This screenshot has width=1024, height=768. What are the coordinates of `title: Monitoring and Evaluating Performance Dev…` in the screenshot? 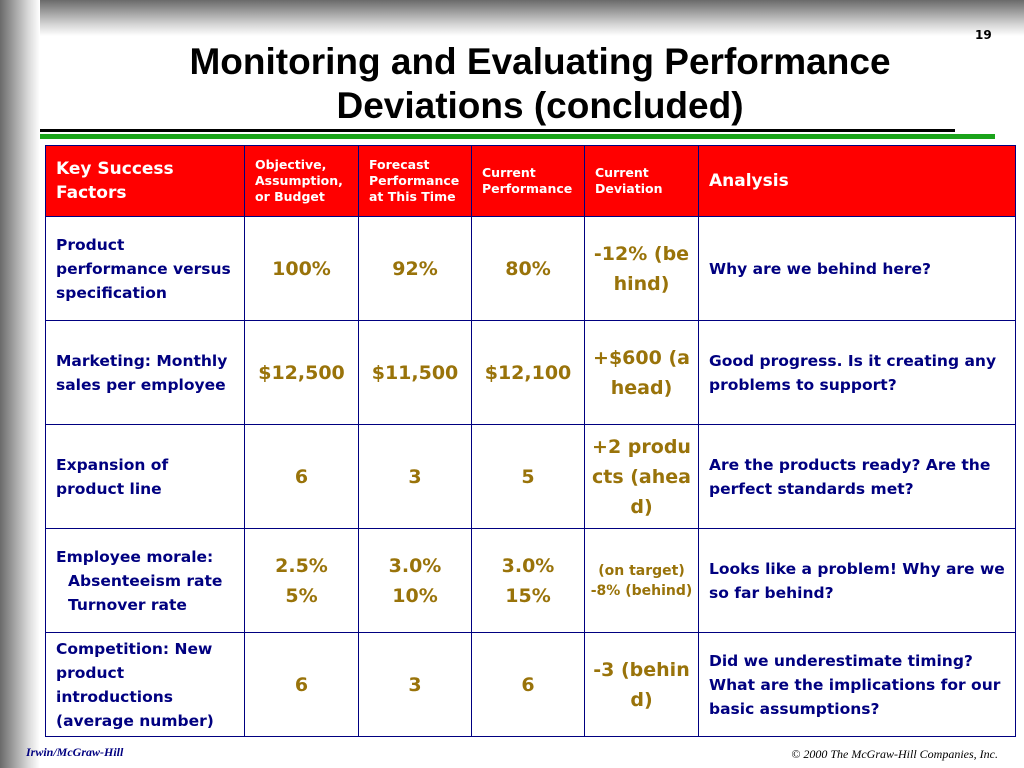 It's located at (532, 84).